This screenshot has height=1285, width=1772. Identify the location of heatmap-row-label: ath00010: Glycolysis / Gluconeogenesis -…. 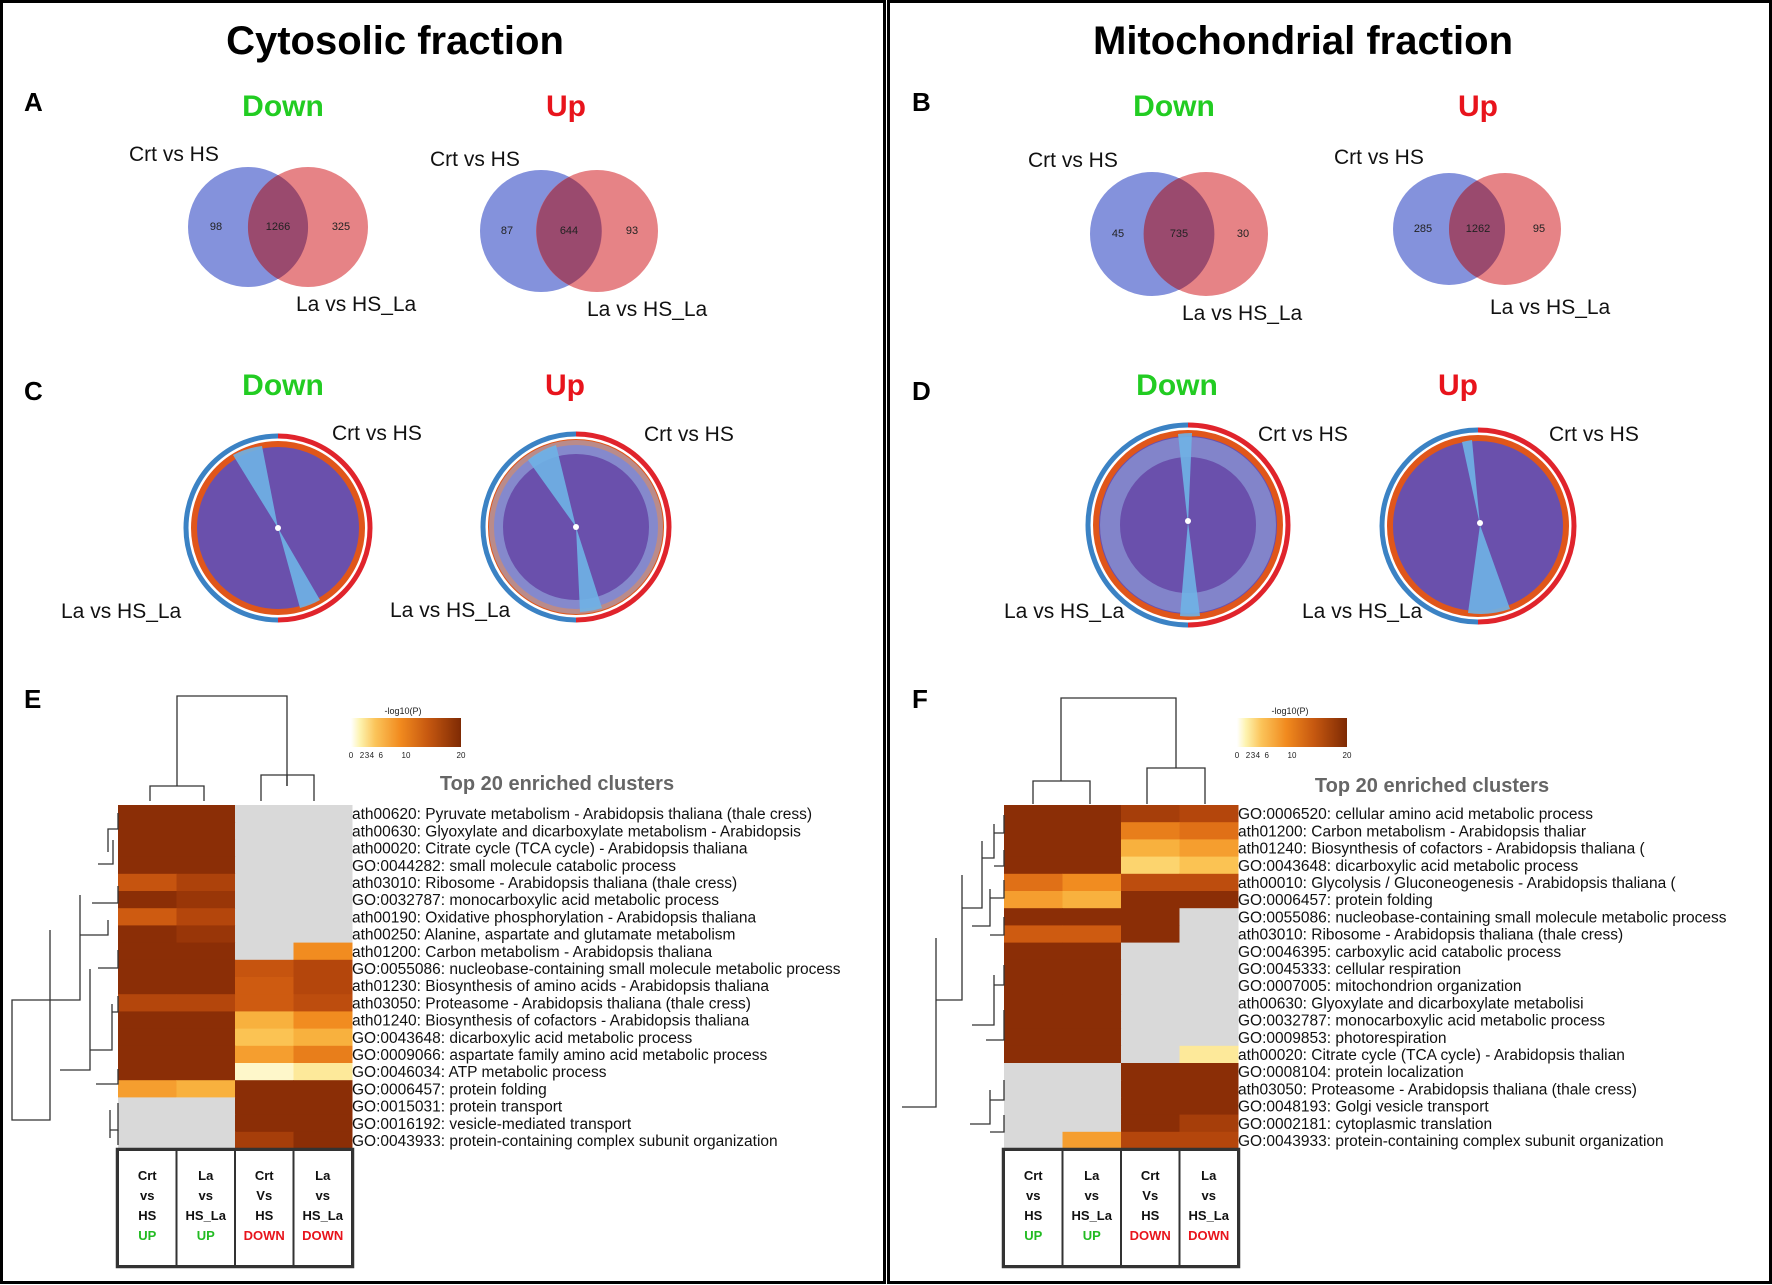
(1457, 883).